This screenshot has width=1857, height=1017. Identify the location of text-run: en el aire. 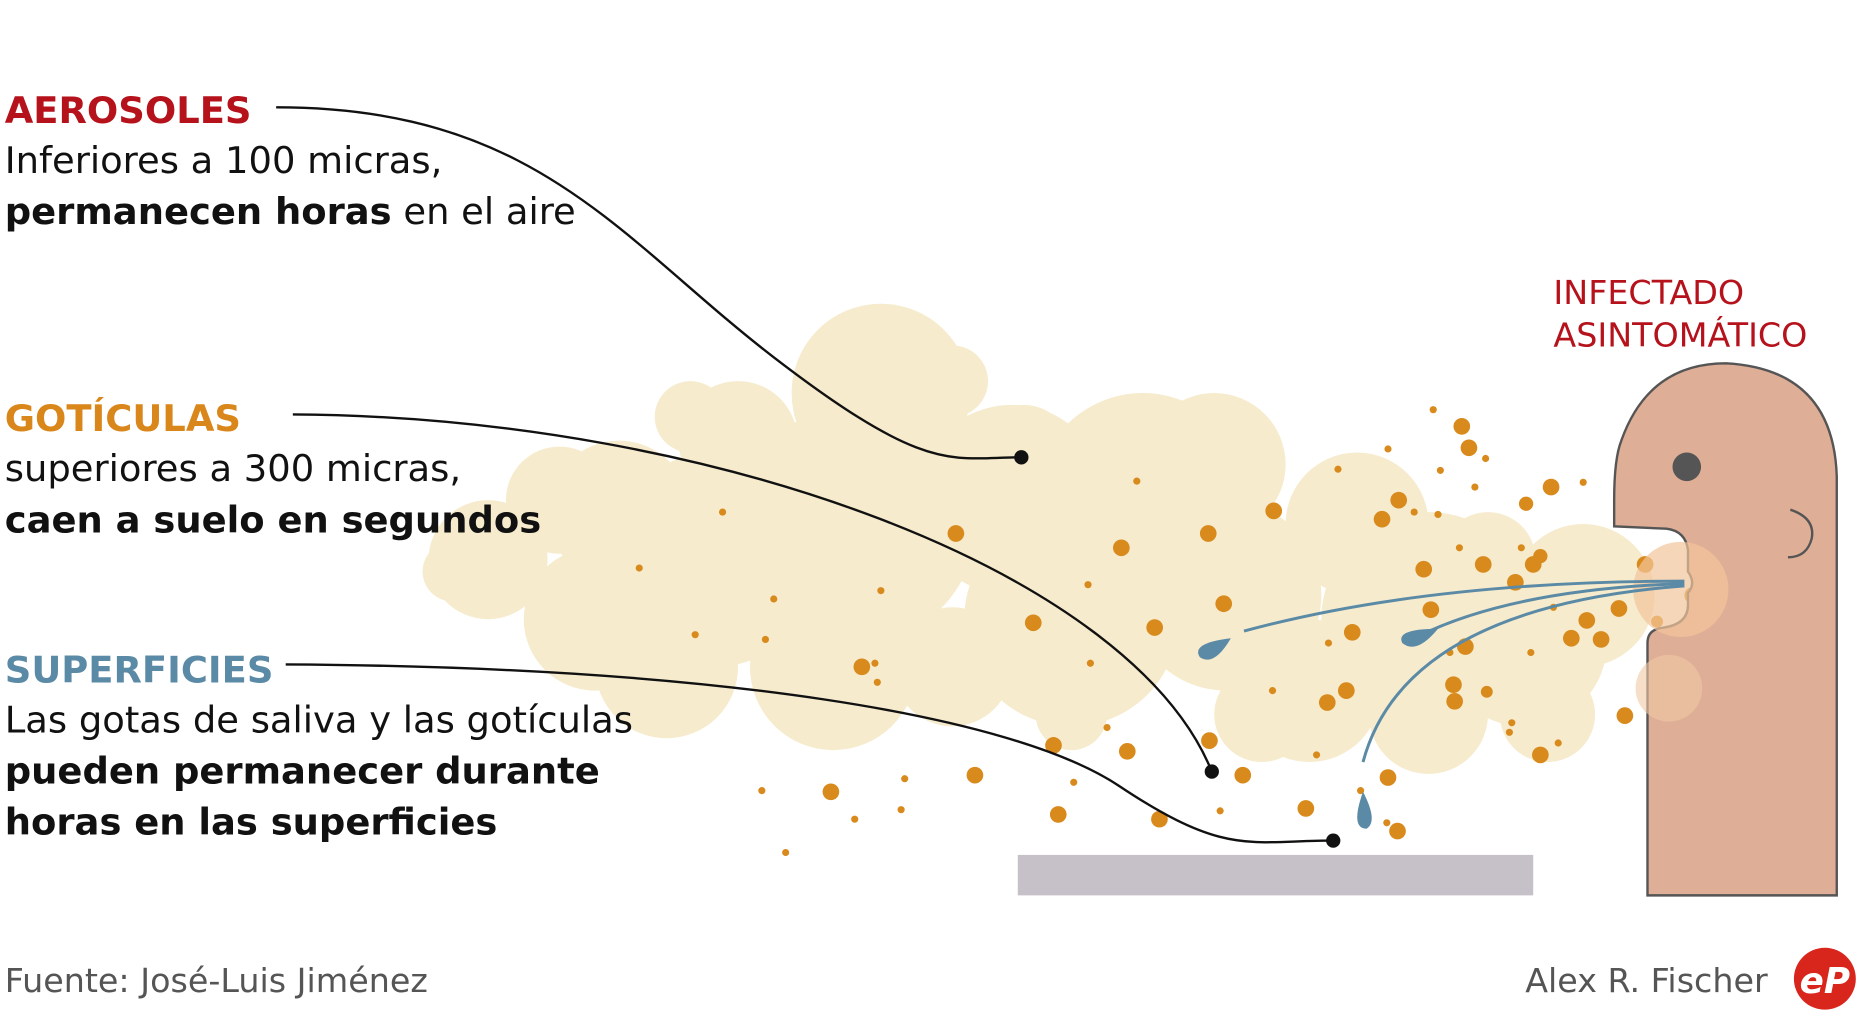
(484, 211).